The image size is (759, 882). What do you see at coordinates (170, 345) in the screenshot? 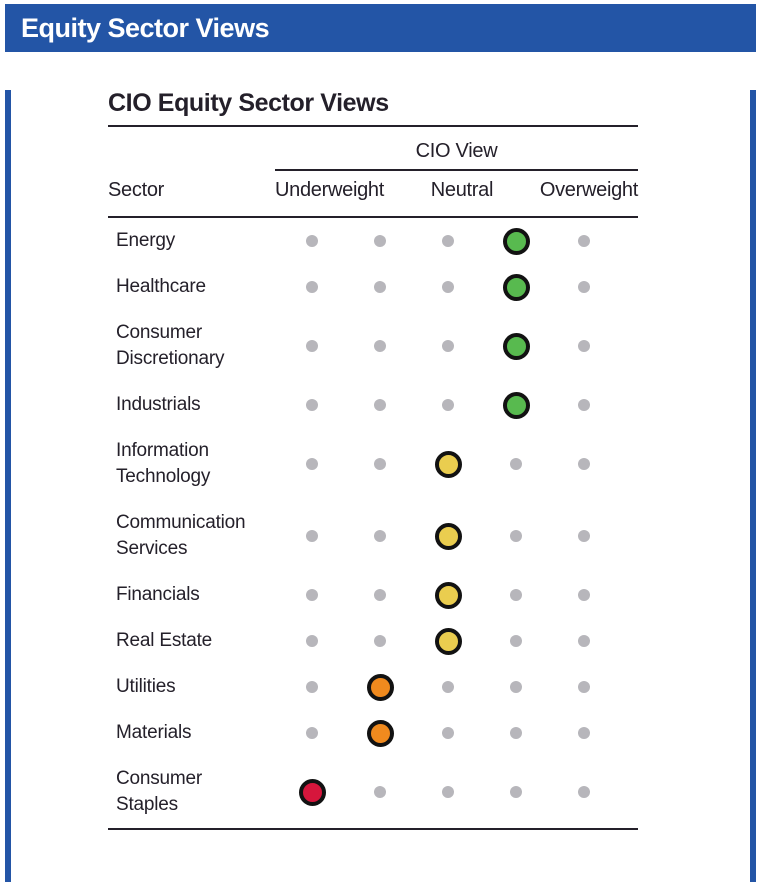
I see `sector-label: Consumer Discretionary` at bounding box center [170, 345].